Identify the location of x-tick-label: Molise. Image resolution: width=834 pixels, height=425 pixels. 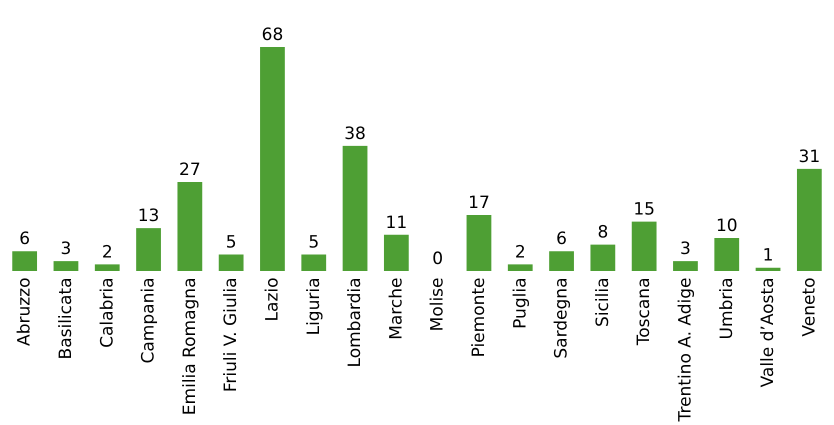
(438, 305).